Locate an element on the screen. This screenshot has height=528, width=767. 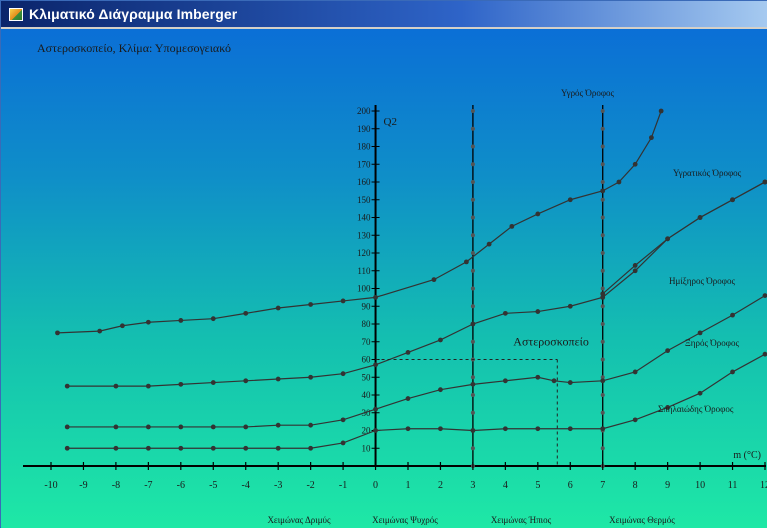
y-tick-label: 50 is located at coordinates (367, 377).